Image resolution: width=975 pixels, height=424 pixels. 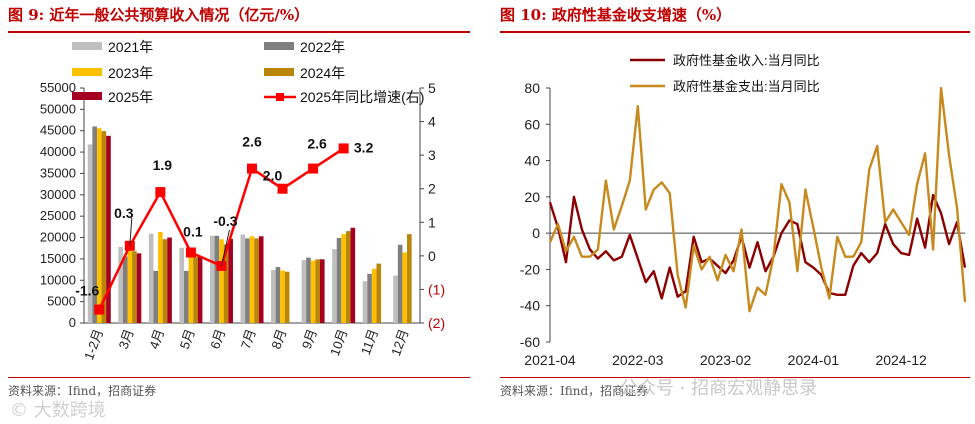 I want to click on legend-label-2023年: 2023年, so click(x=130, y=73).